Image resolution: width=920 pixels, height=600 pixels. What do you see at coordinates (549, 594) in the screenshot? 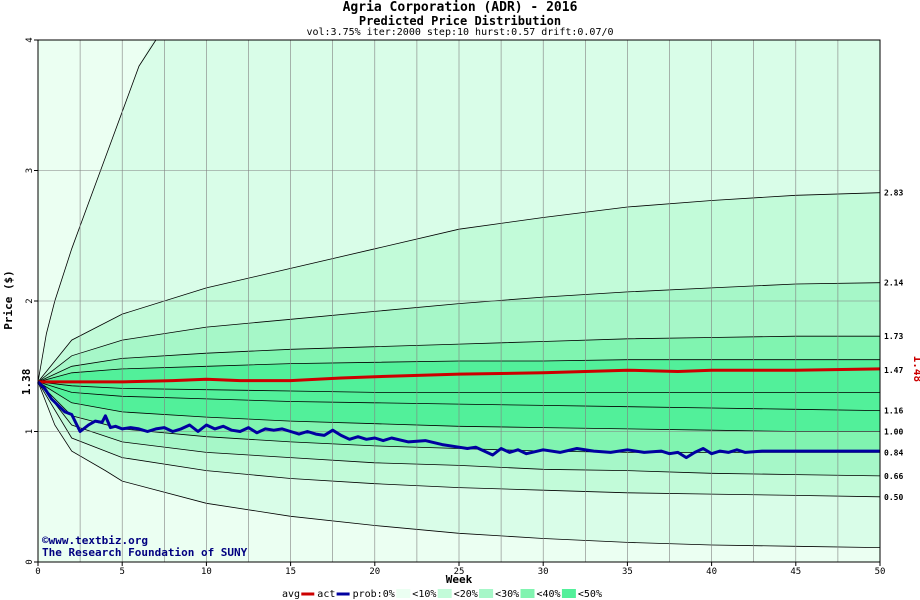
I see `legend-band-label: <40%` at bounding box center [549, 594].